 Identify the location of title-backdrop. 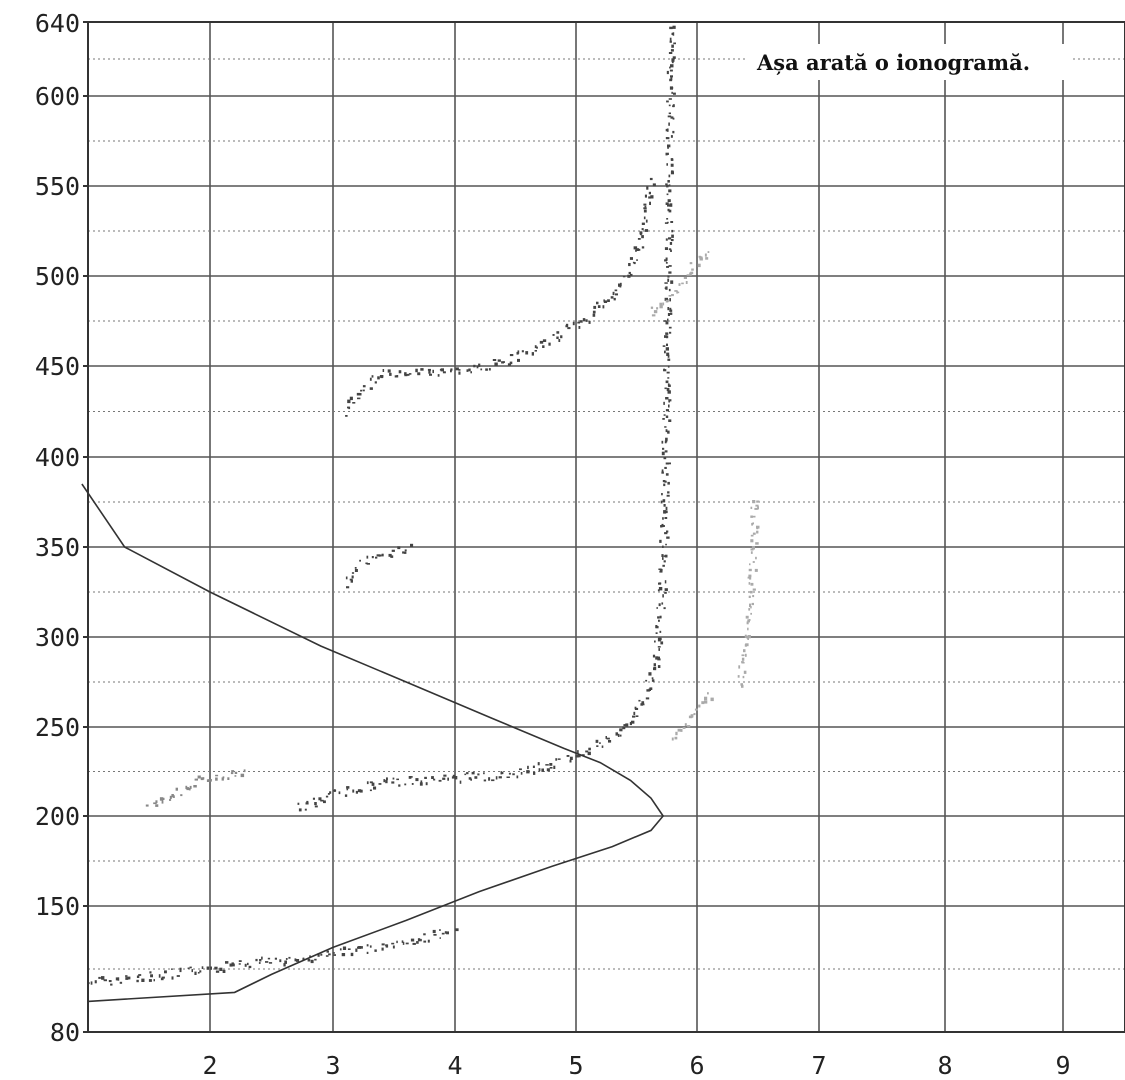
(909, 62).